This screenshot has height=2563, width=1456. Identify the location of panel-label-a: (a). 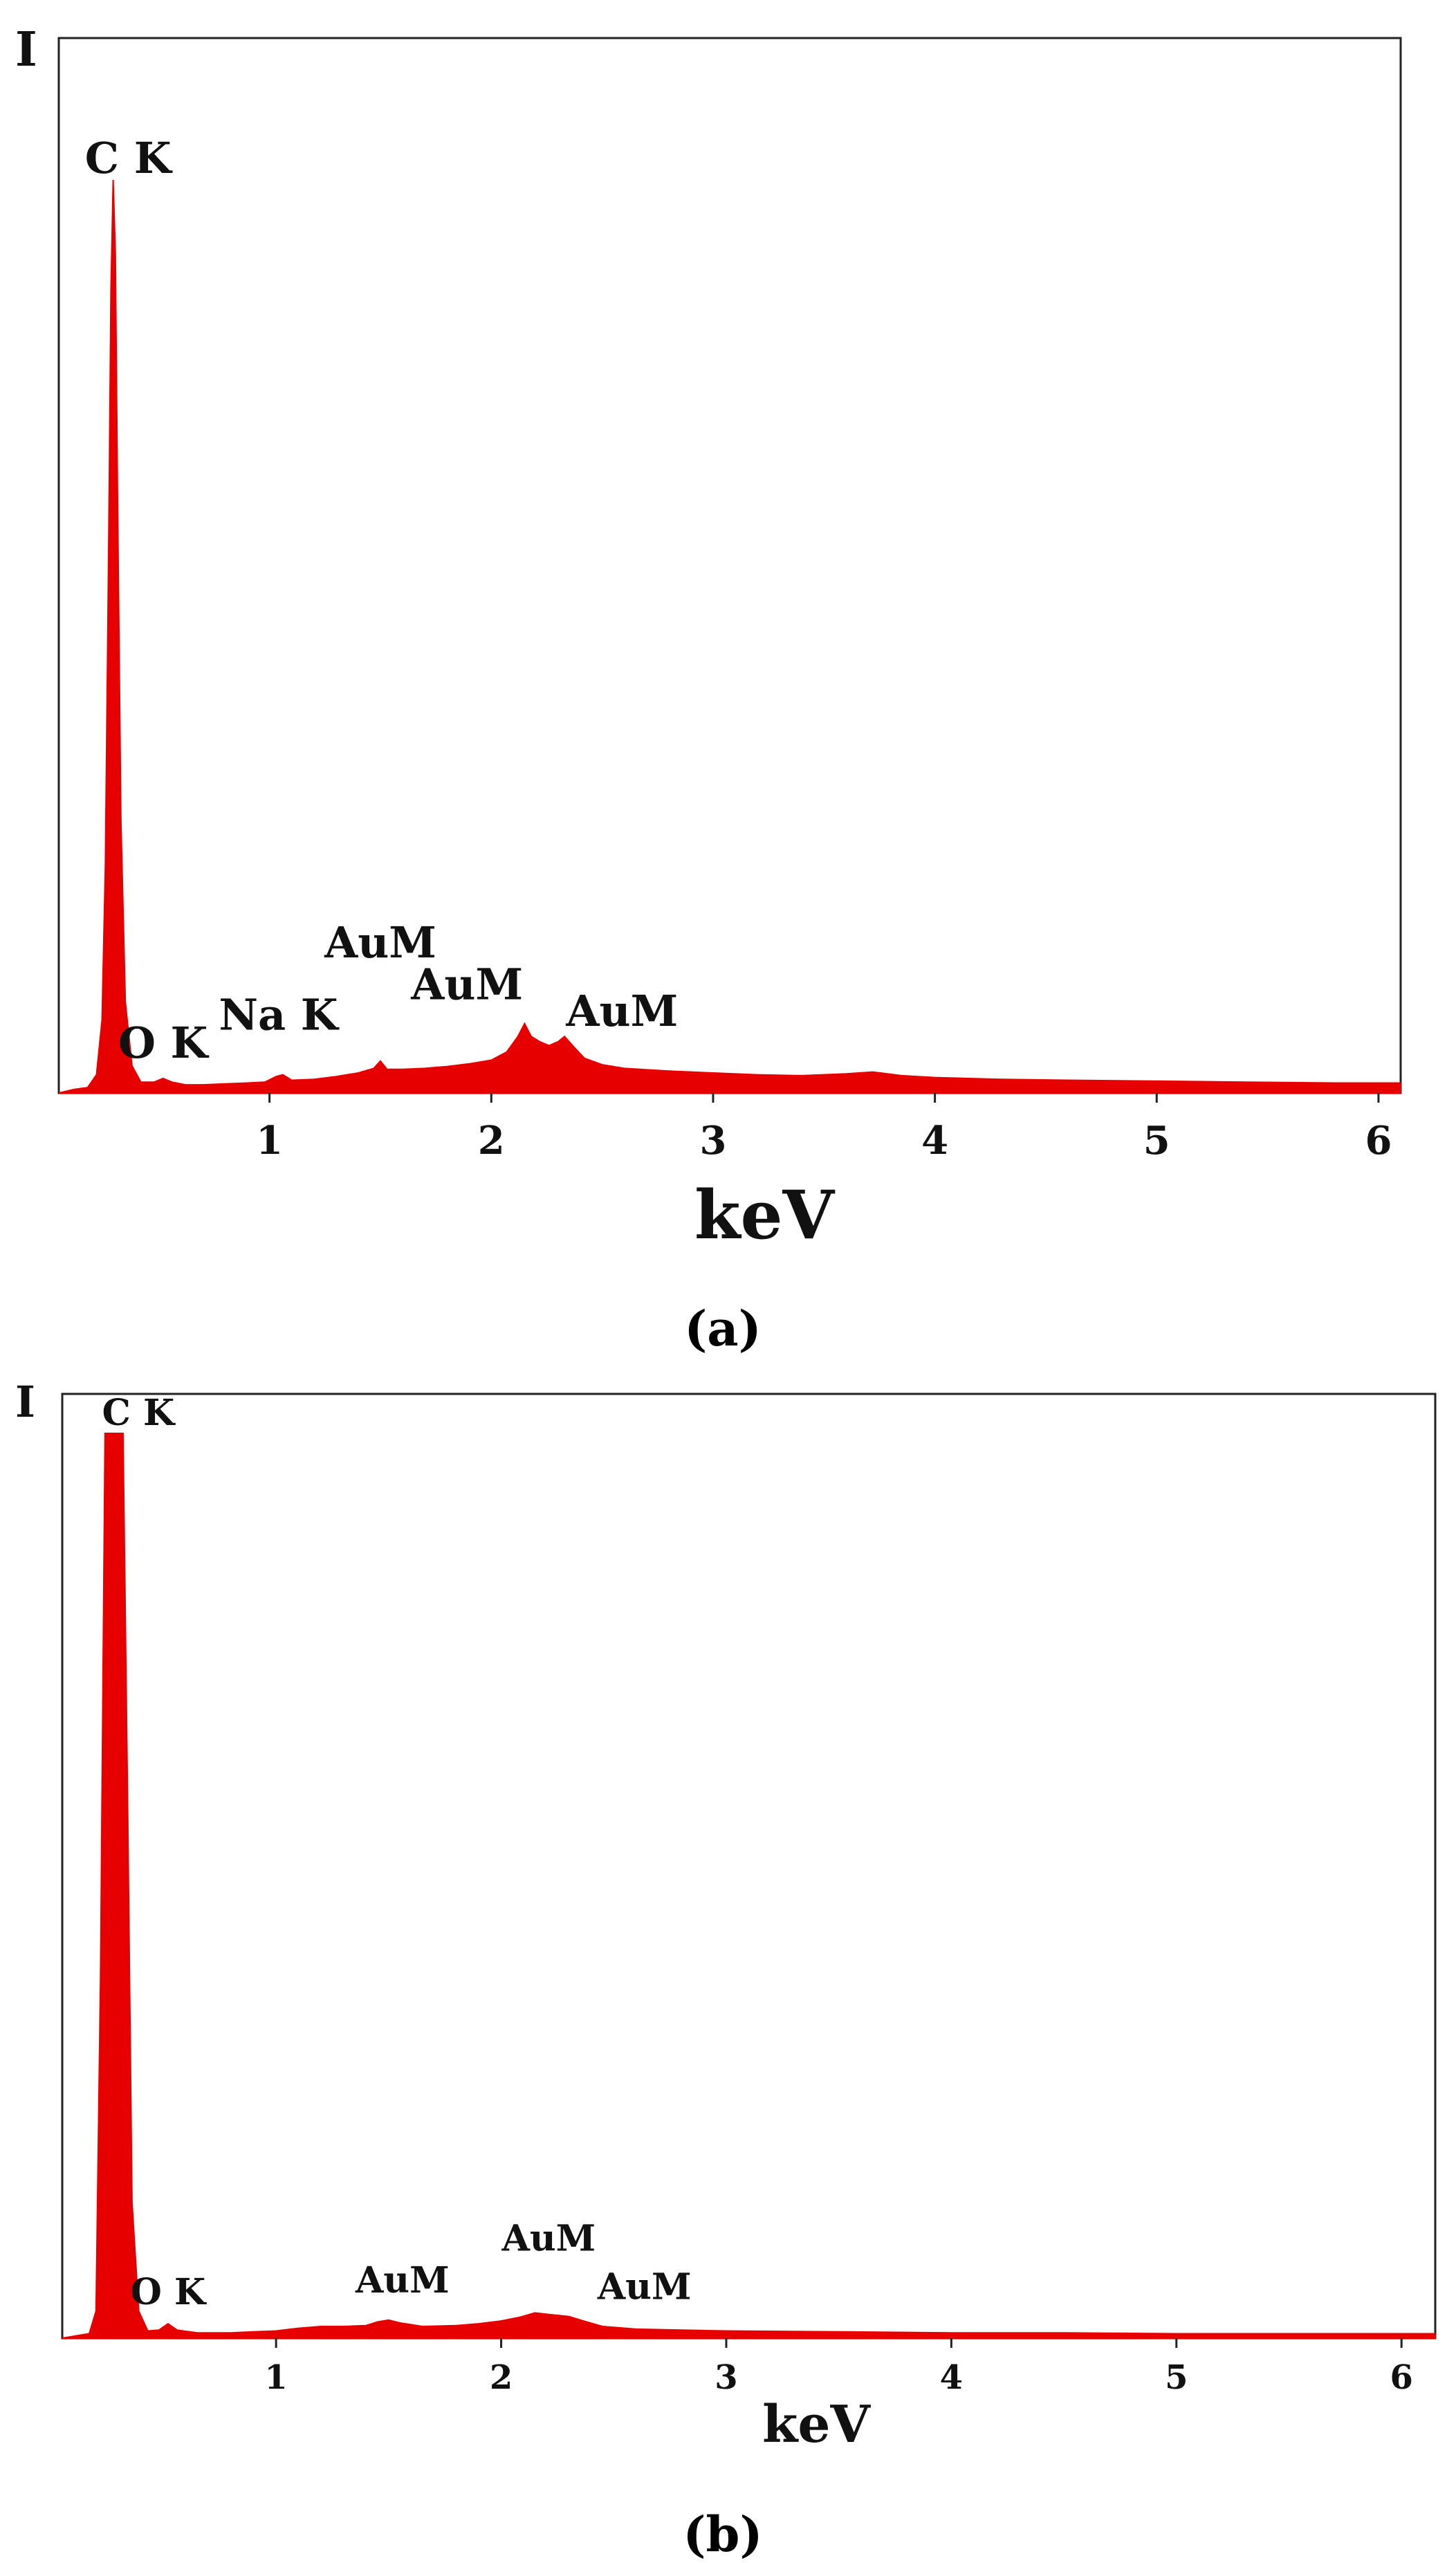
(723, 1328).